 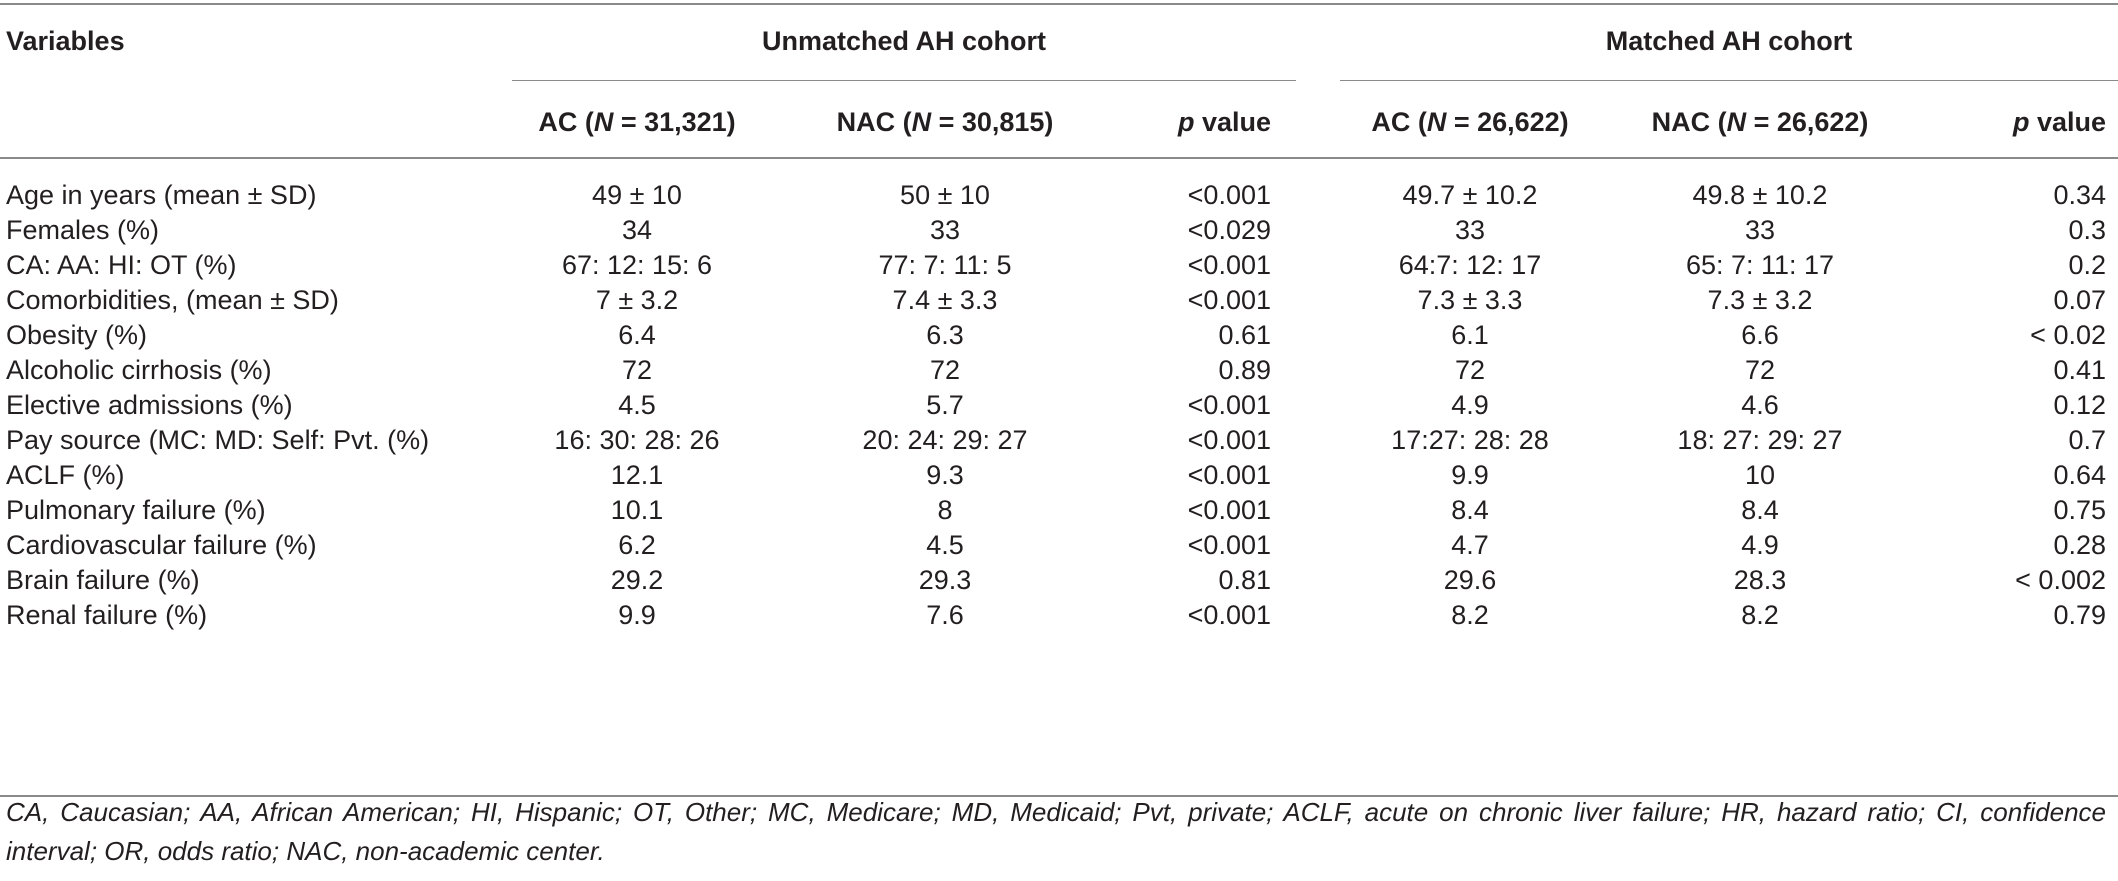 I want to click on cell-p-matched: 0.3, so click(x=2087, y=230).